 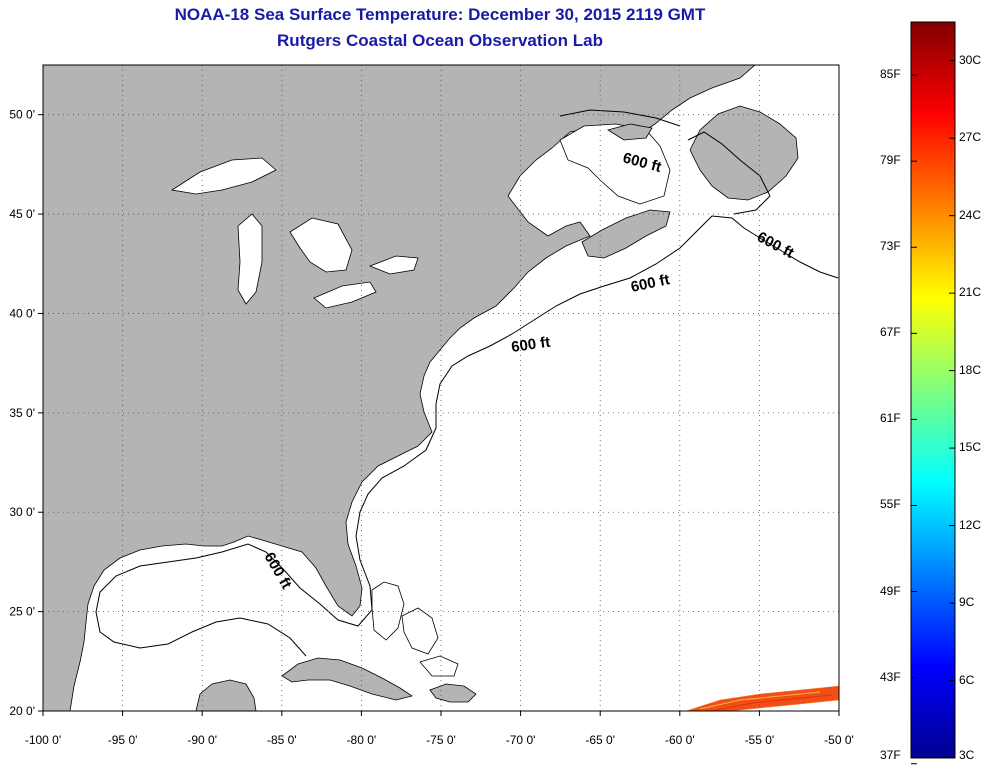 I want to click on contour-label: 600 ft, so click(x=530, y=345).